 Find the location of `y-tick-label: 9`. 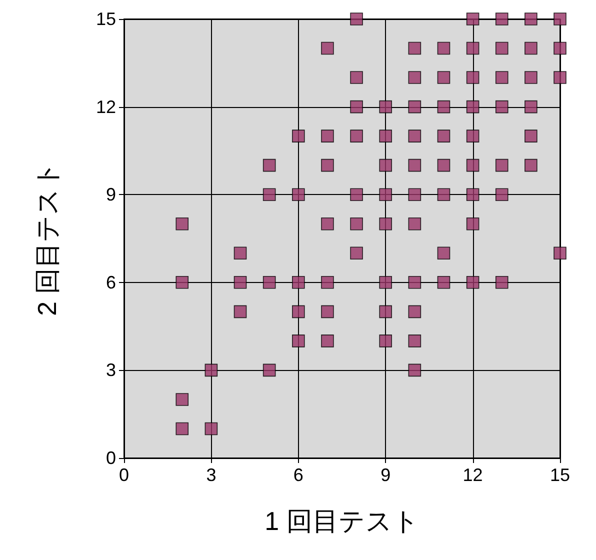

y-tick-label: 9 is located at coordinates (111, 194).